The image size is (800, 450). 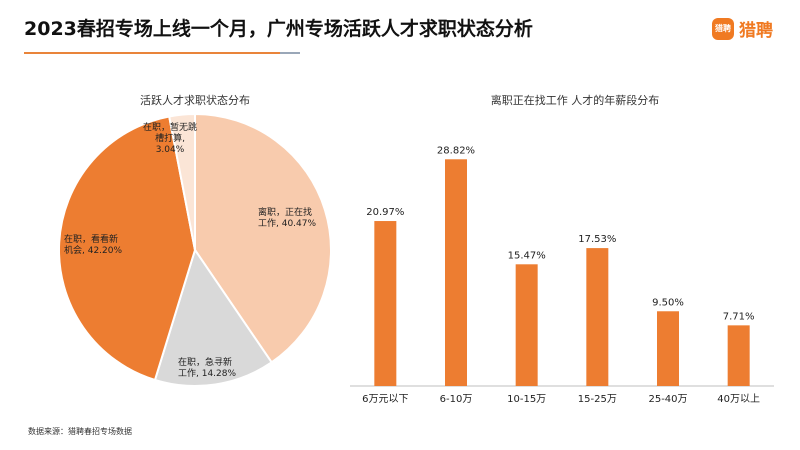 I want to click on liepin-logo: 猎聘 猎聘, so click(x=742, y=28).